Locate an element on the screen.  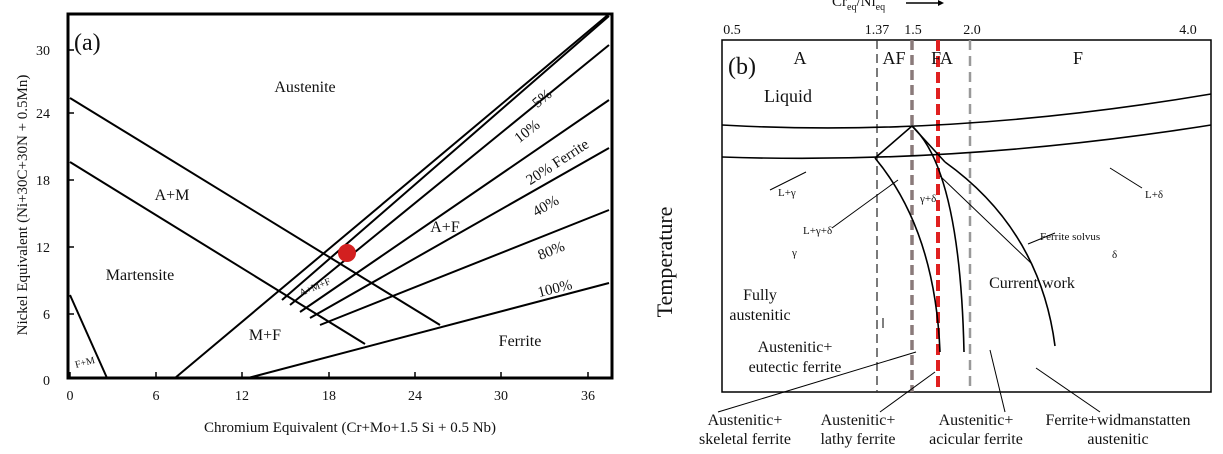
region-label-m-f: M+F is located at coordinates (265, 335).